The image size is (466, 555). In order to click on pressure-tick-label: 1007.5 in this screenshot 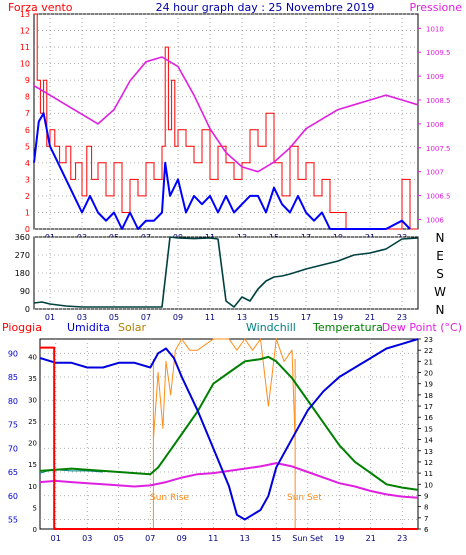, I will do `click(438, 149)`.